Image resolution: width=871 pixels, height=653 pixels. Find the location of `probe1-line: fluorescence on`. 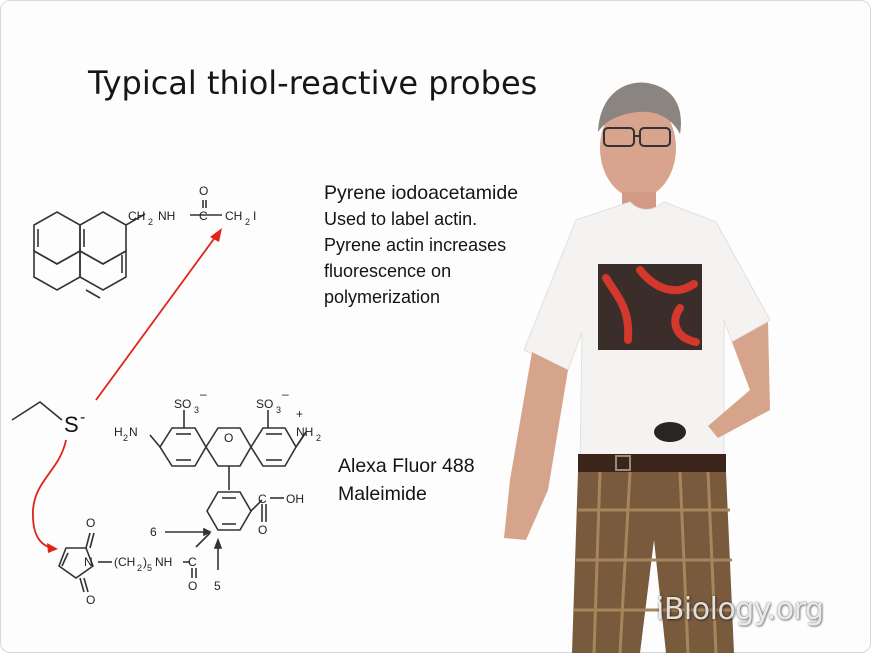

probe1-line: fluorescence on is located at coordinates (388, 271).